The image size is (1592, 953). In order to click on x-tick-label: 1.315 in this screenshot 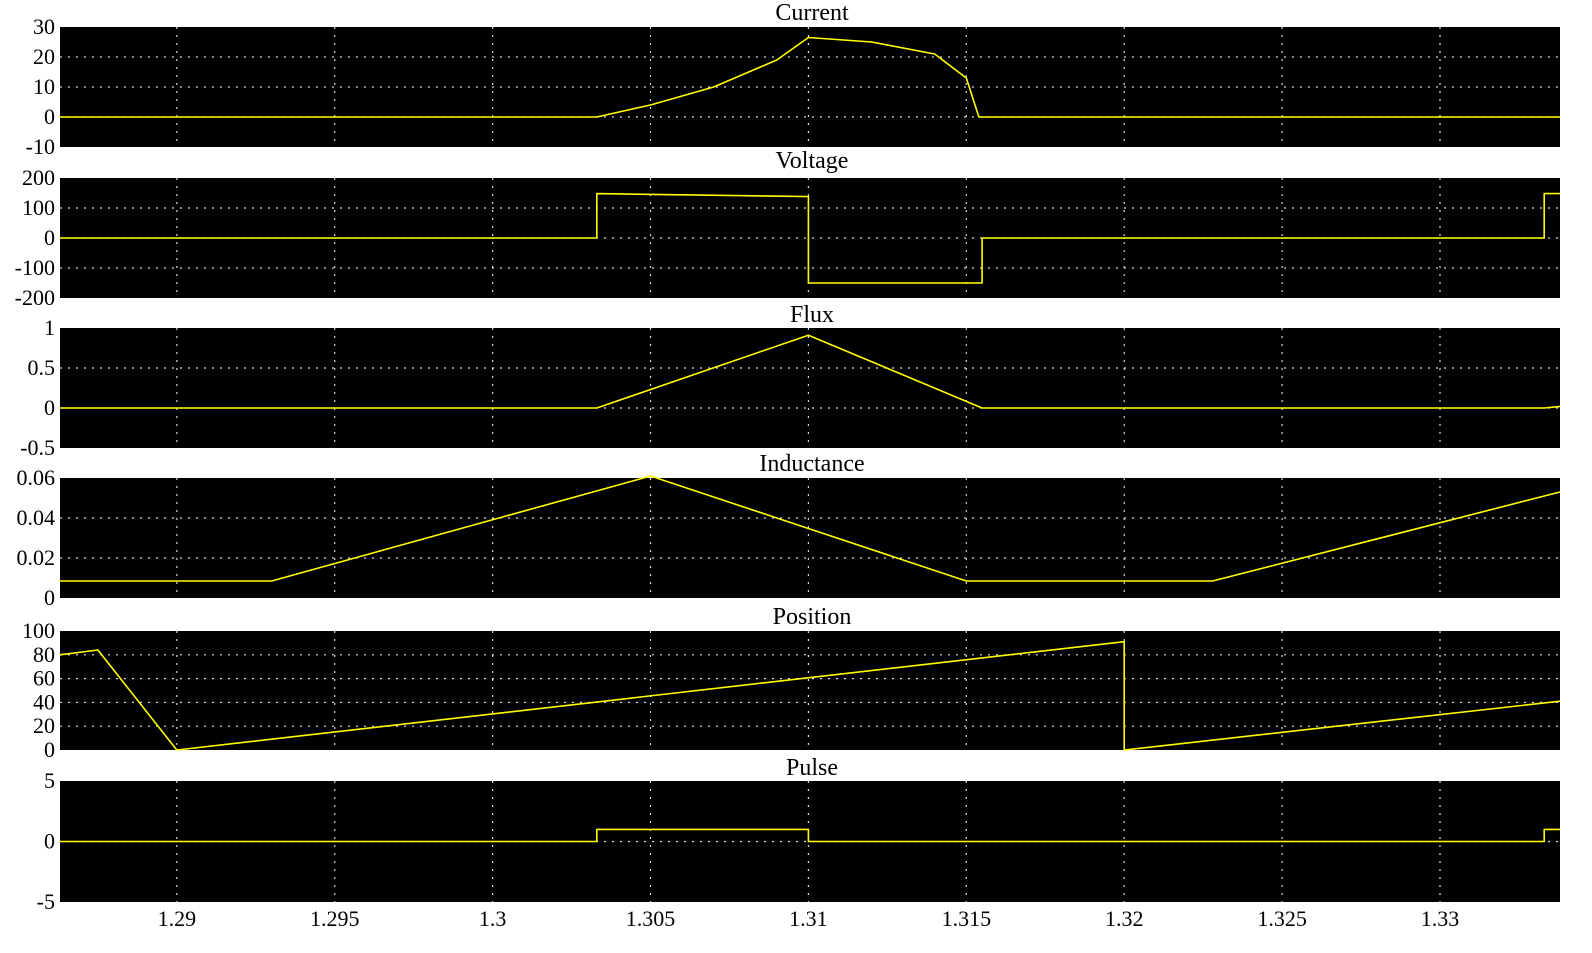, I will do `click(967, 918)`.